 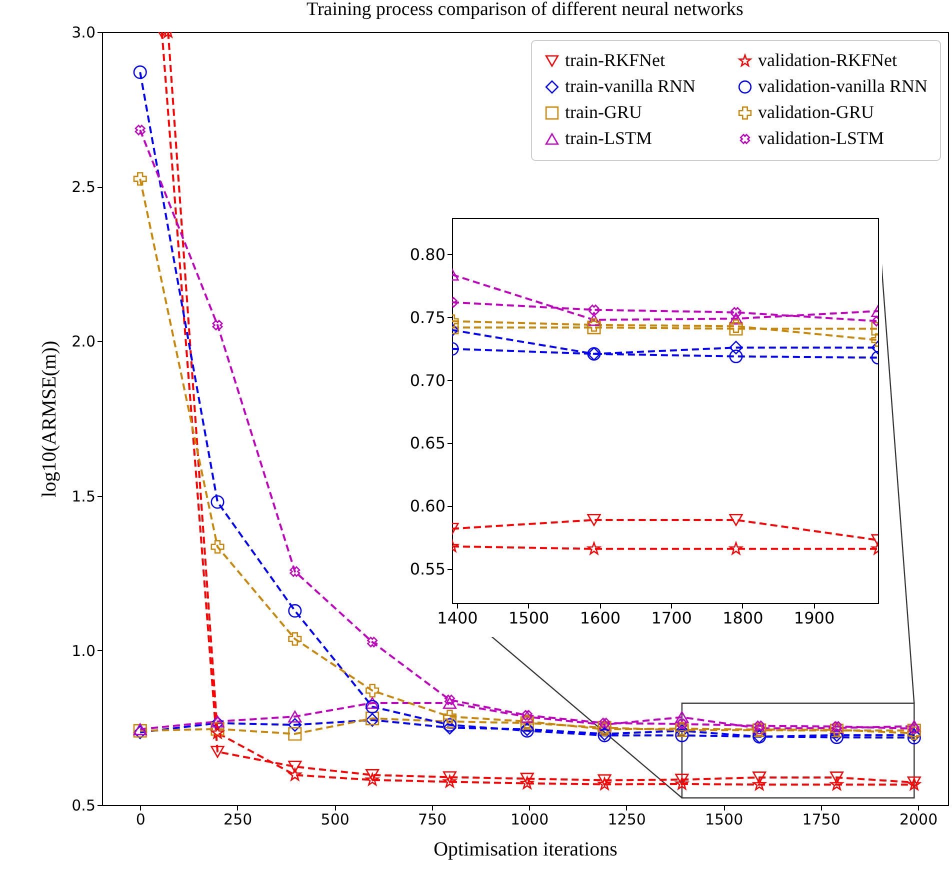 What do you see at coordinates (615, 60) in the screenshot?
I see `legend-label: train-RKFNet` at bounding box center [615, 60].